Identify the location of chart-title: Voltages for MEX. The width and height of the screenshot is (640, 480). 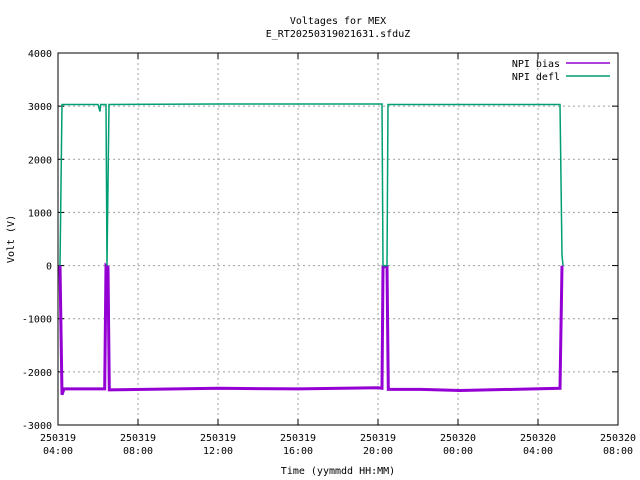
(338, 21).